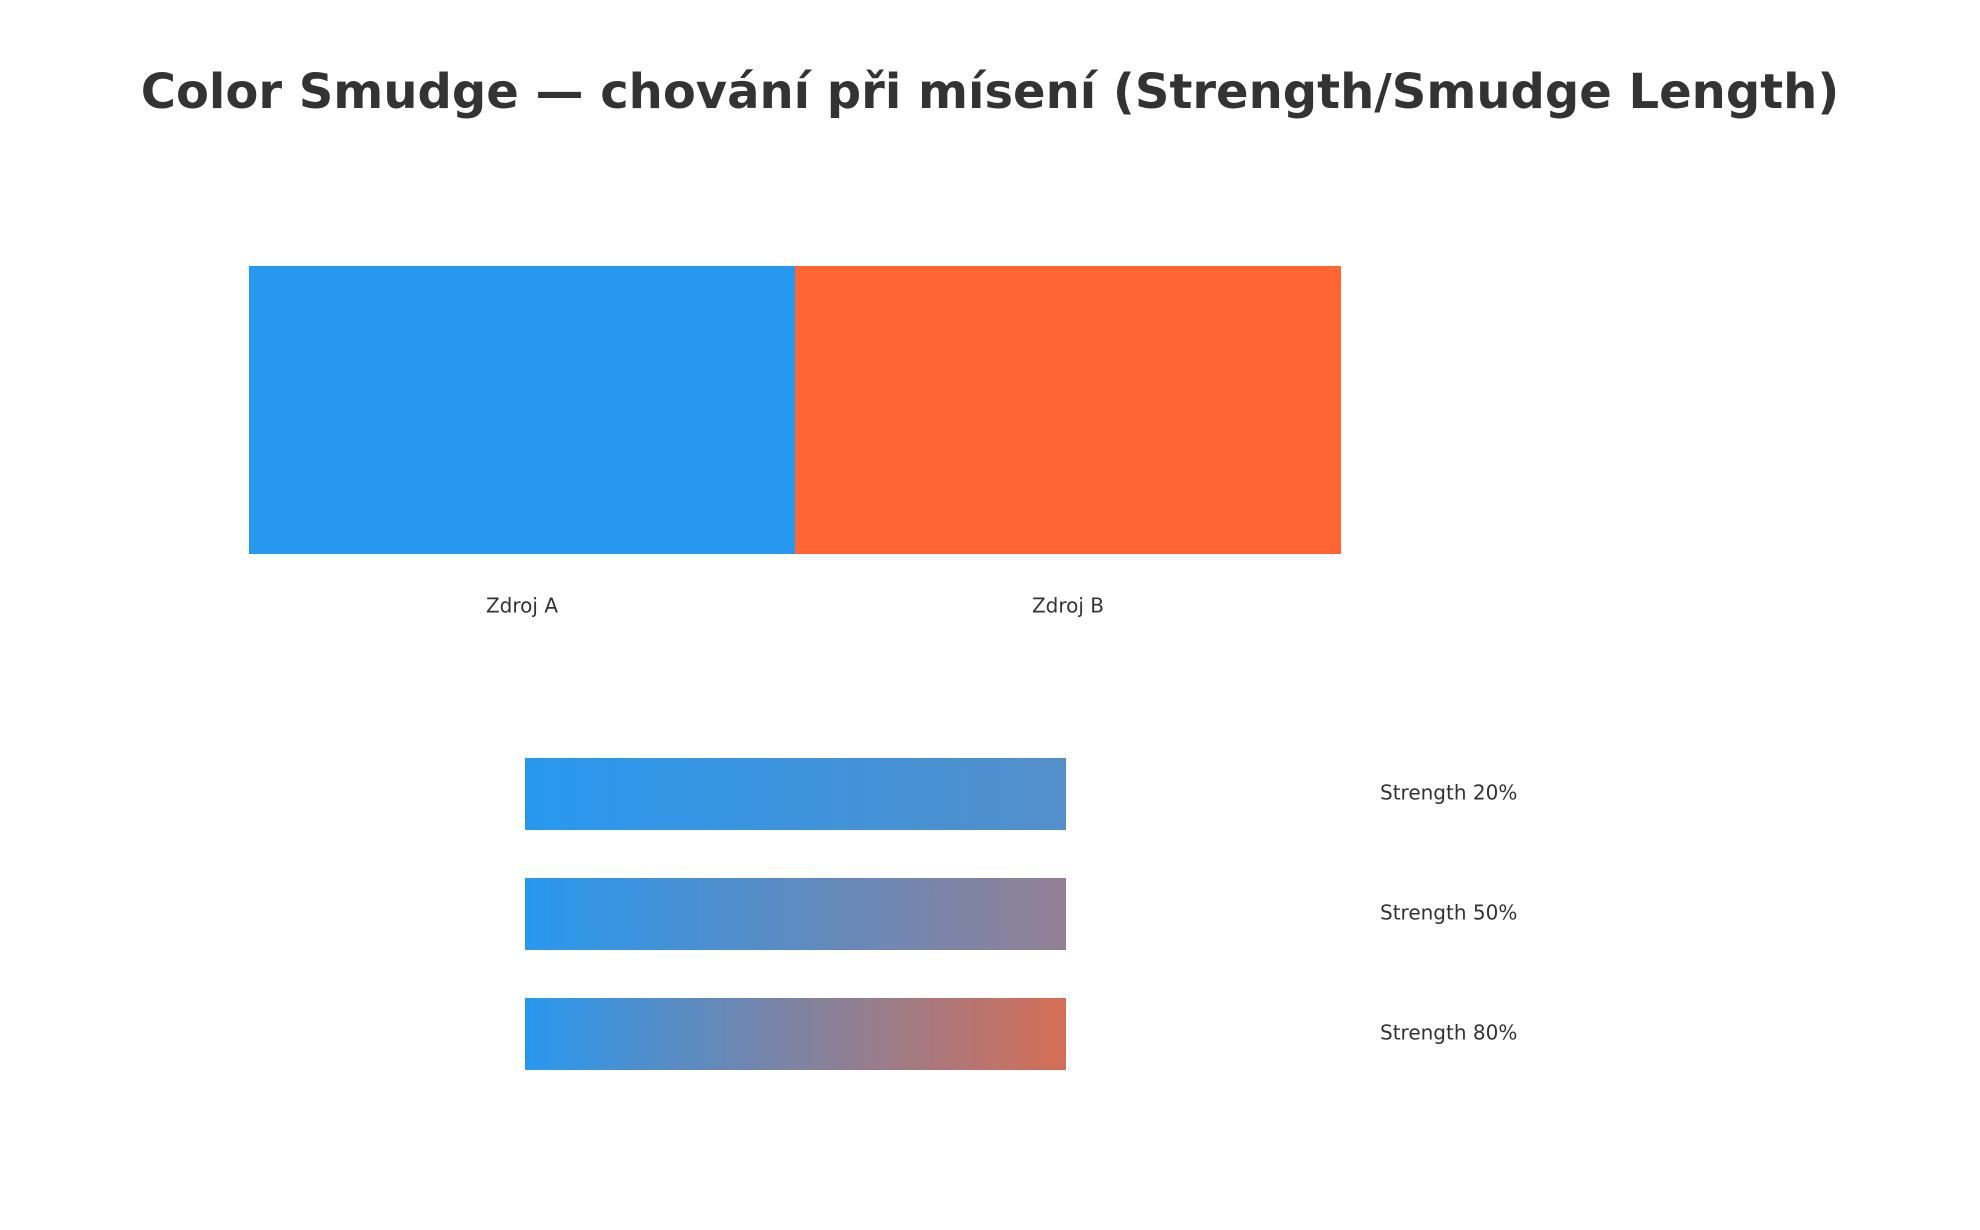  What do you see at coordinates (1448, 1033) in the screenshot?
I see `strip-label: Strength 80%` at bounding box center [1448, 1033].